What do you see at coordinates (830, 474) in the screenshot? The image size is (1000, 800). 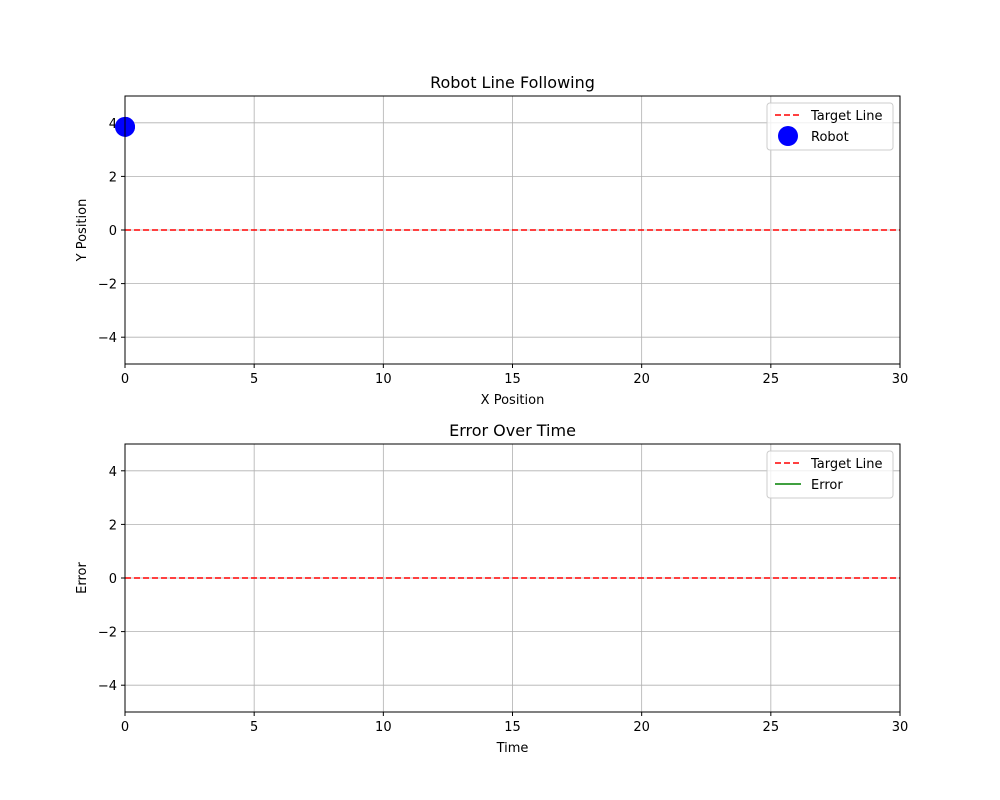 I see `legend: Target Line Error` at bounding box center [830, 474].